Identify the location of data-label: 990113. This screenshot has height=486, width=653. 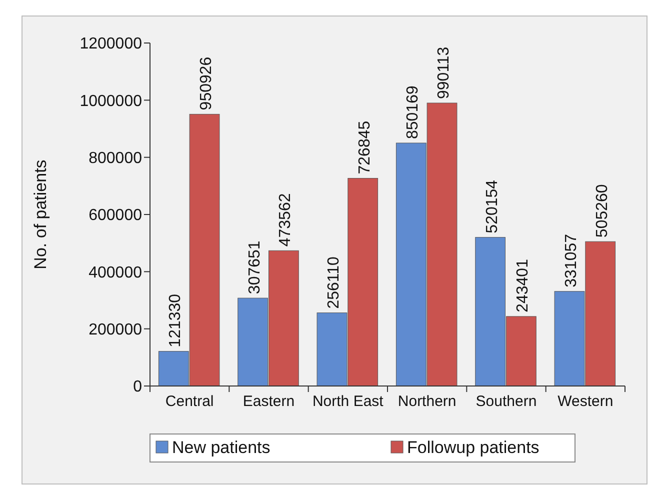
(444, 72).